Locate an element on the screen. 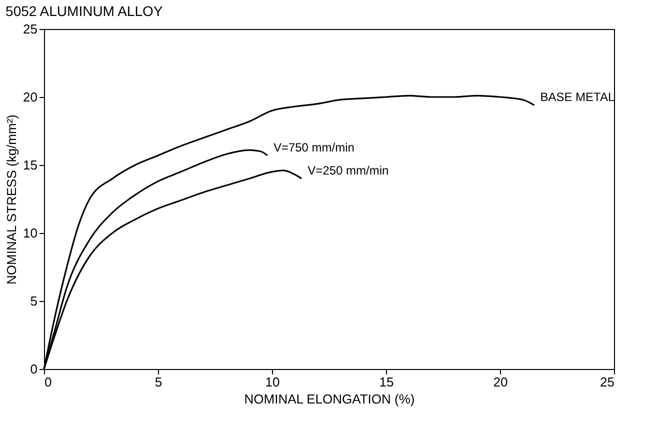 This screenshot has width=651, height=423. x-tick-label: 20 is located at coordinates (500, 382).